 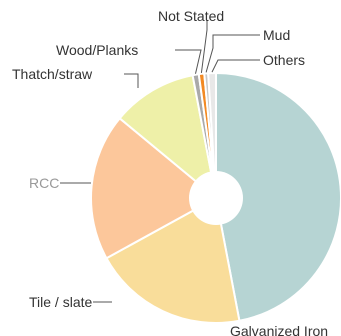 I want to click on slice-label-mud: Mud, so click(x=276, y=35).